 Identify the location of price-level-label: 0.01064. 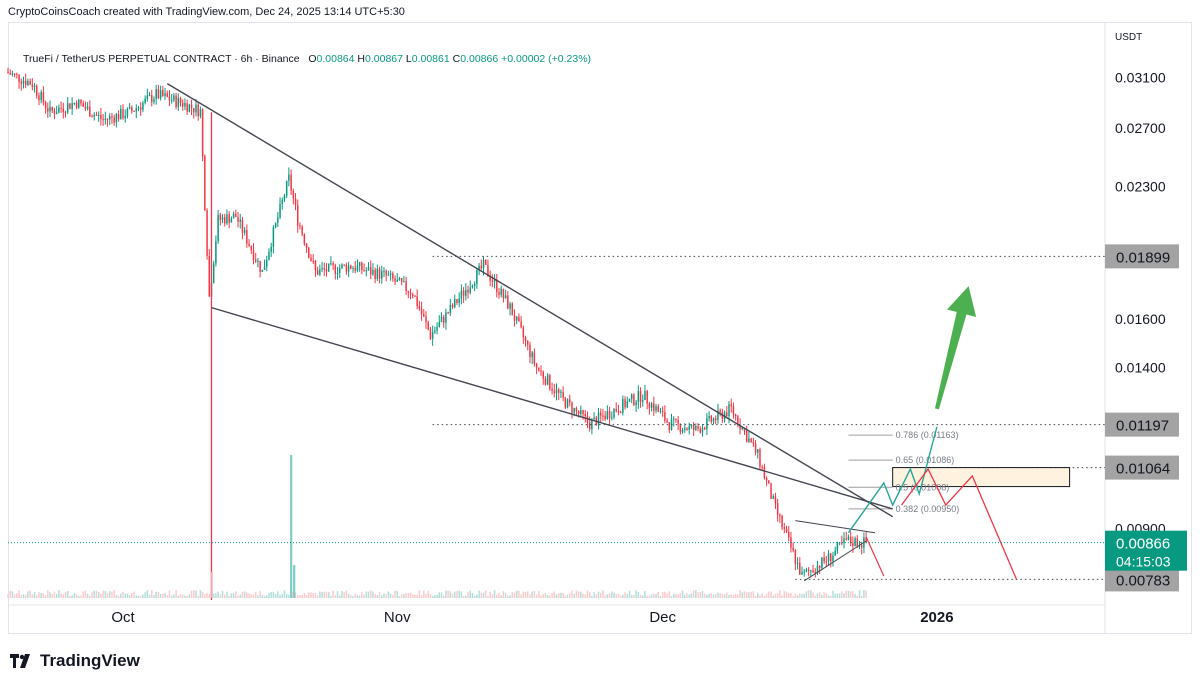
(1143, 469).